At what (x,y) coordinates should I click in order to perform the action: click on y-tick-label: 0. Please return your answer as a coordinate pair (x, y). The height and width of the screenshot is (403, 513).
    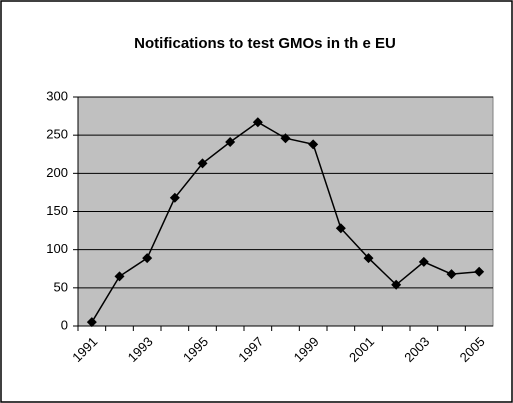
    Looking at the image, I should click on (64, 324).